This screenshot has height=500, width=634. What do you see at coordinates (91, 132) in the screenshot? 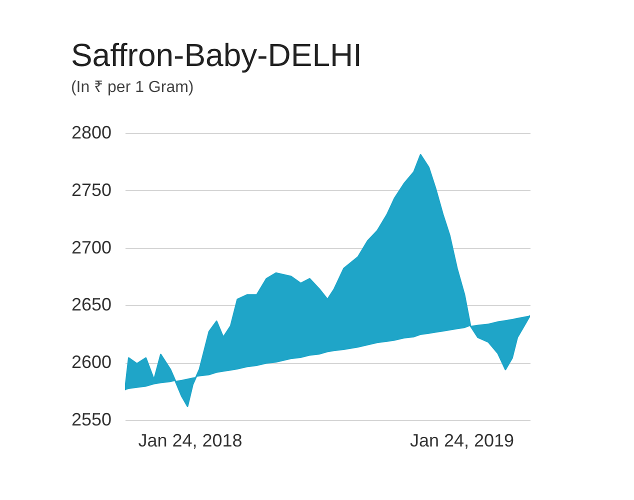
I see `y-tick-label: 2800` at bounding box center [91, 132].